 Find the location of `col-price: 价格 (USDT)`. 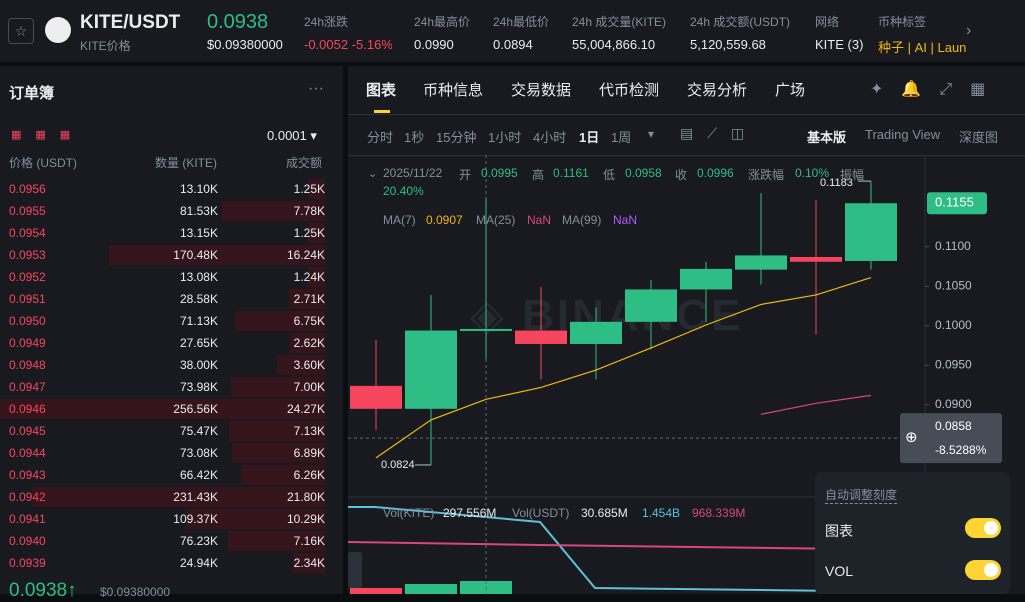

col-price: 价格 (USDT) is located at coordinates (43, 163).